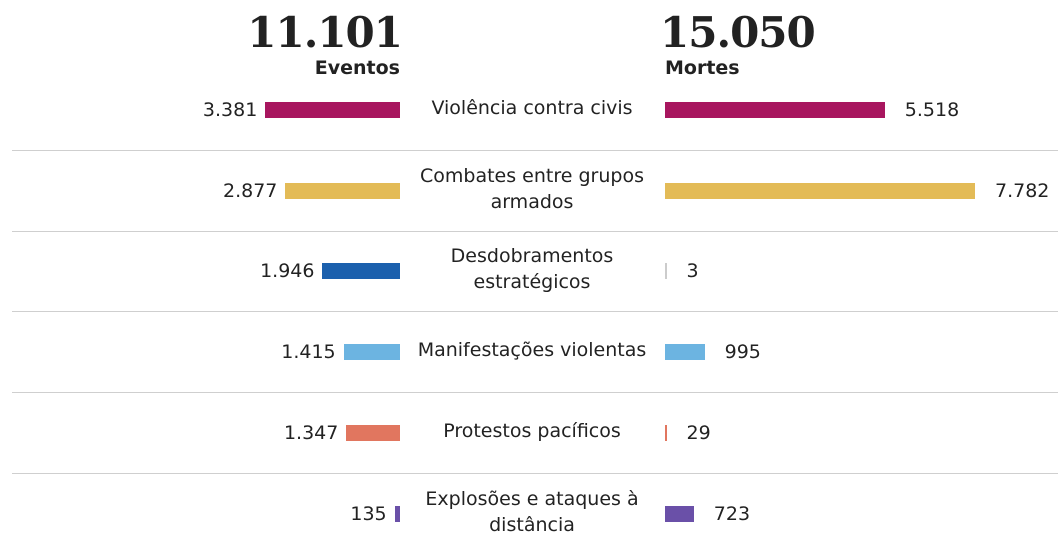  I want to click on value-label: 135, so click(368, 513).